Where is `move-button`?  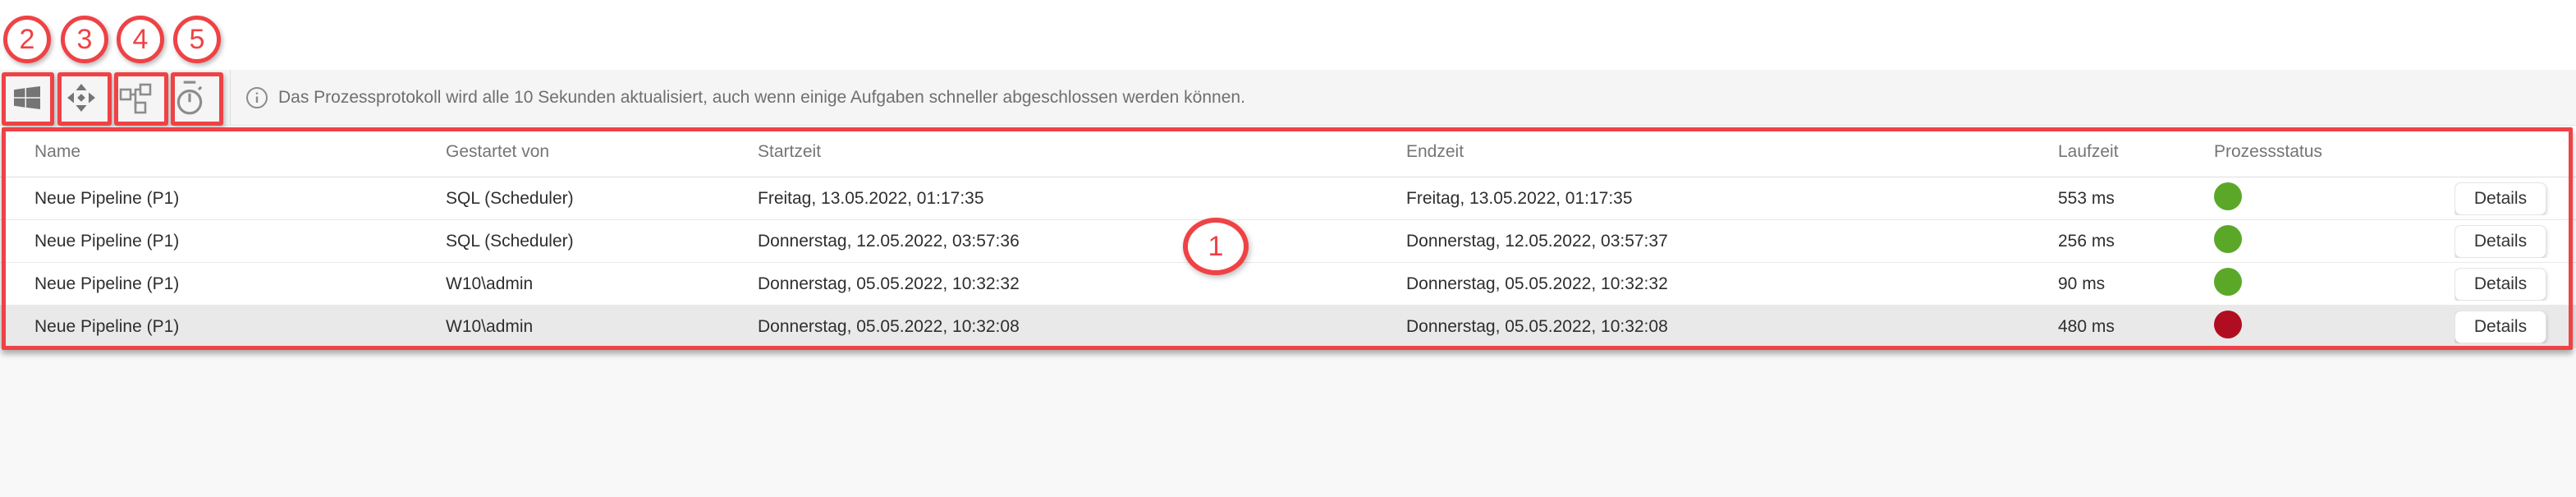
move-button is located at coordinates (81, 97).